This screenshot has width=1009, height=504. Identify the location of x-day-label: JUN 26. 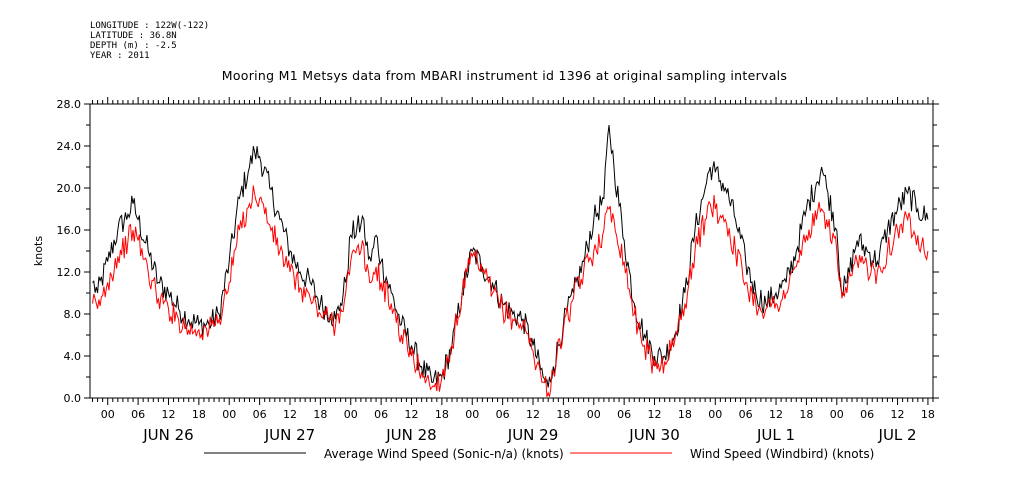
(167, 435).